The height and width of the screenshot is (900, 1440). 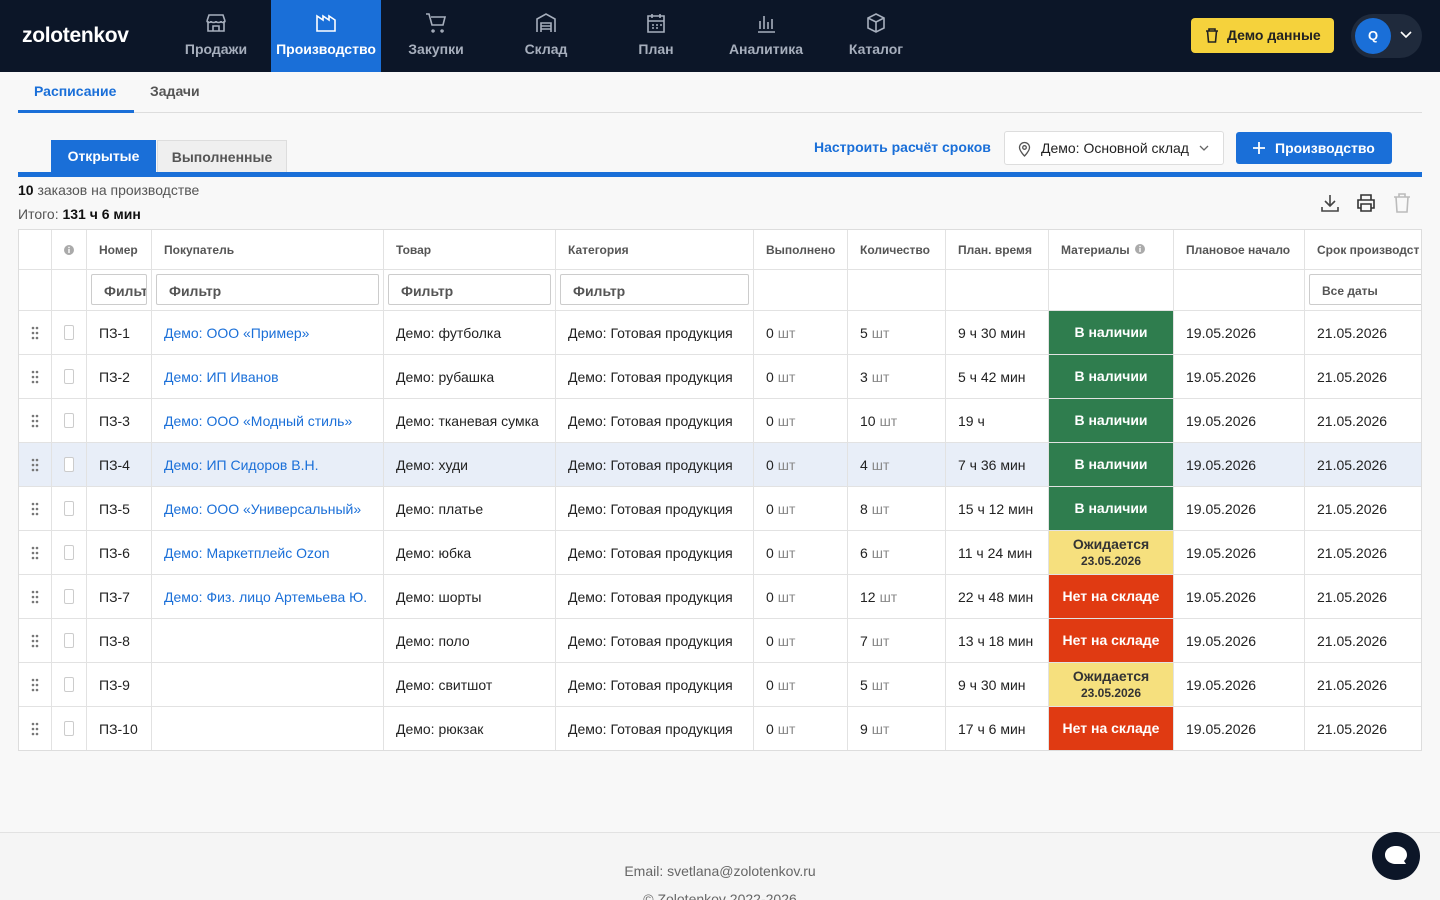 I want to click on column-header: Категория, so click(x=655, y=249).